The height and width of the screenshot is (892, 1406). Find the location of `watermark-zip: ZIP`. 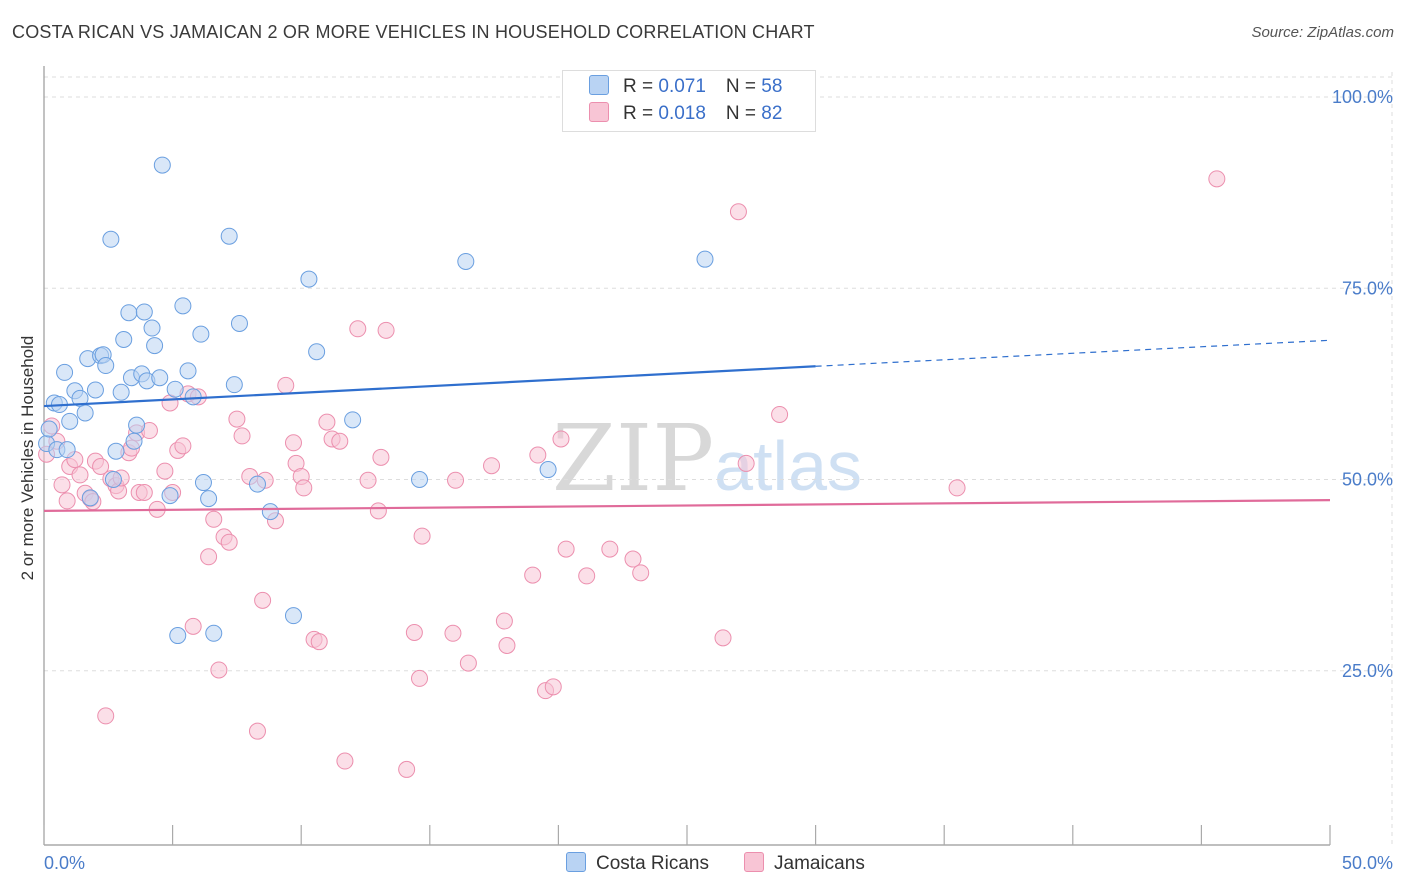

watermark-zip: ZIP is located at coordinates (633, 458).